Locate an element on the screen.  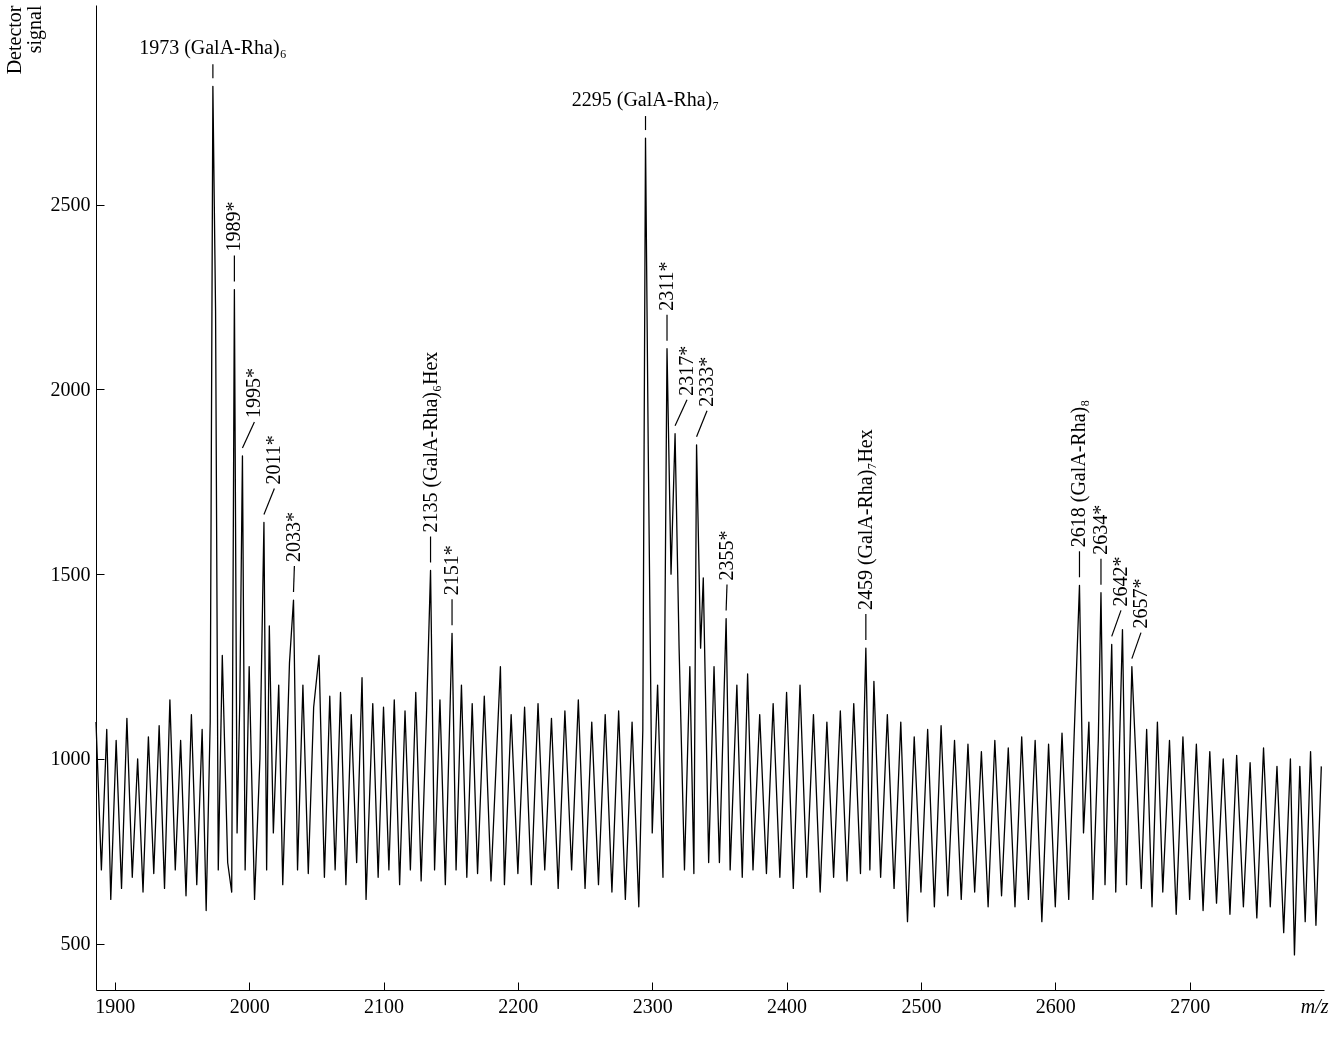
x-tick-label: 2600 is located at coordinates (1055, 1005).